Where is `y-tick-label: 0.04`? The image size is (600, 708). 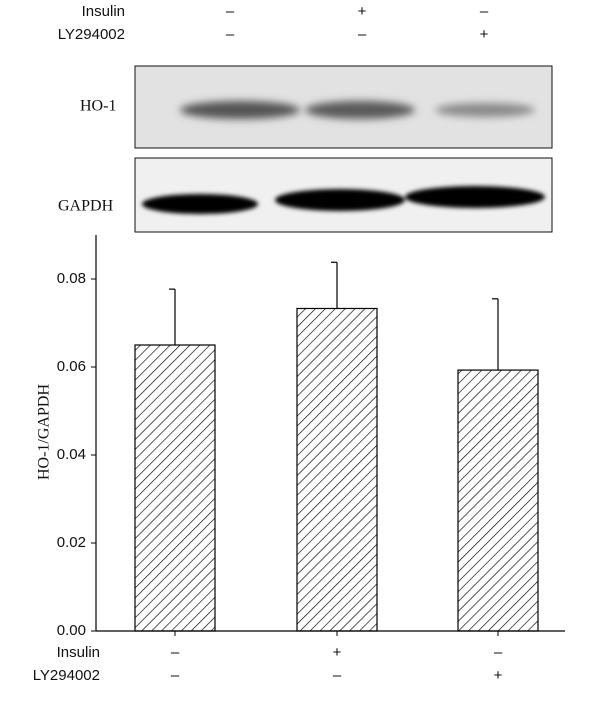 y-tick-label: 0.04 is located at coordinates (71, 454).